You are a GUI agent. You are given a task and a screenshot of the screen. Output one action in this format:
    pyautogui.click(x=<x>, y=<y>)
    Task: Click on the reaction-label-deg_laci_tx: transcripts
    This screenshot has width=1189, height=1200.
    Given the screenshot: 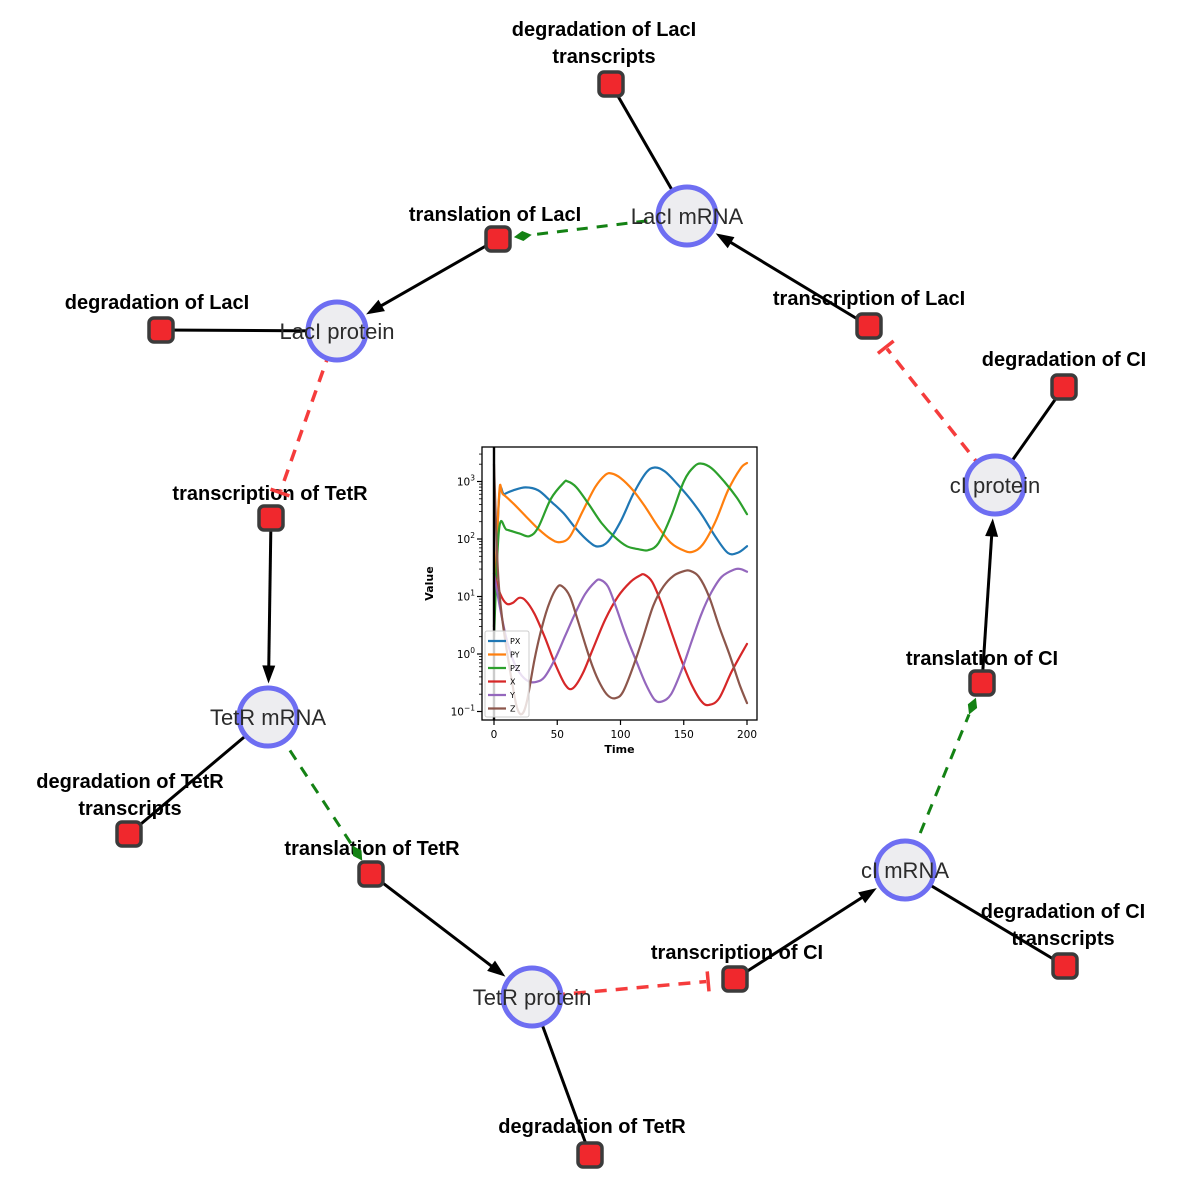 What is the action you would take?
    pyautogui.click(x=603, y=57)
    